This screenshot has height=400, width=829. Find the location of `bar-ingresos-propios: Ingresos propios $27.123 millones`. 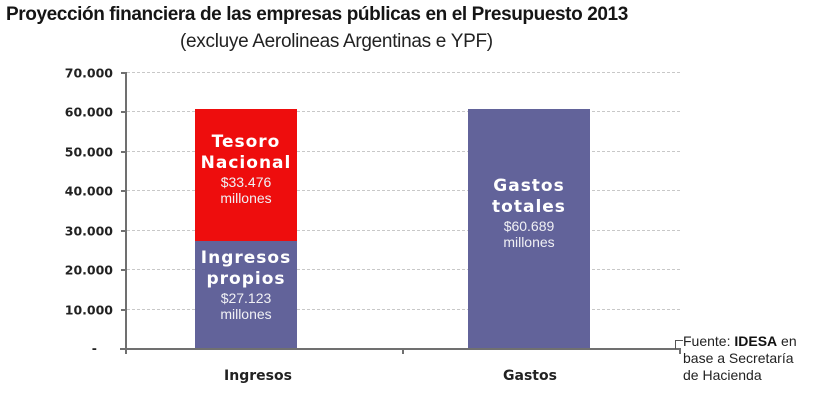

bar-ingresos-propios: Ingresos propios $27.123 millones is located at coordinates (246, 294).